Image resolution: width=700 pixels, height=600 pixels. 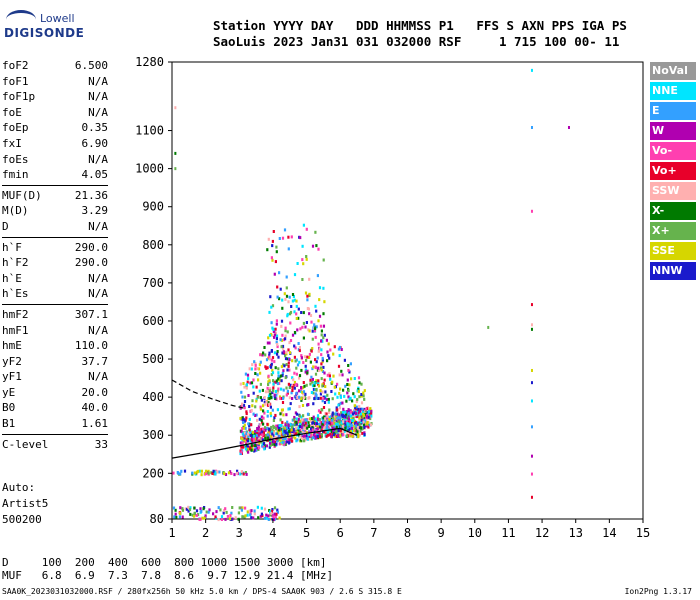 What do you see at coordinates (673, 111) in the screenshot?
I see `legend-item-e: E` at bounding box center [673, 111].